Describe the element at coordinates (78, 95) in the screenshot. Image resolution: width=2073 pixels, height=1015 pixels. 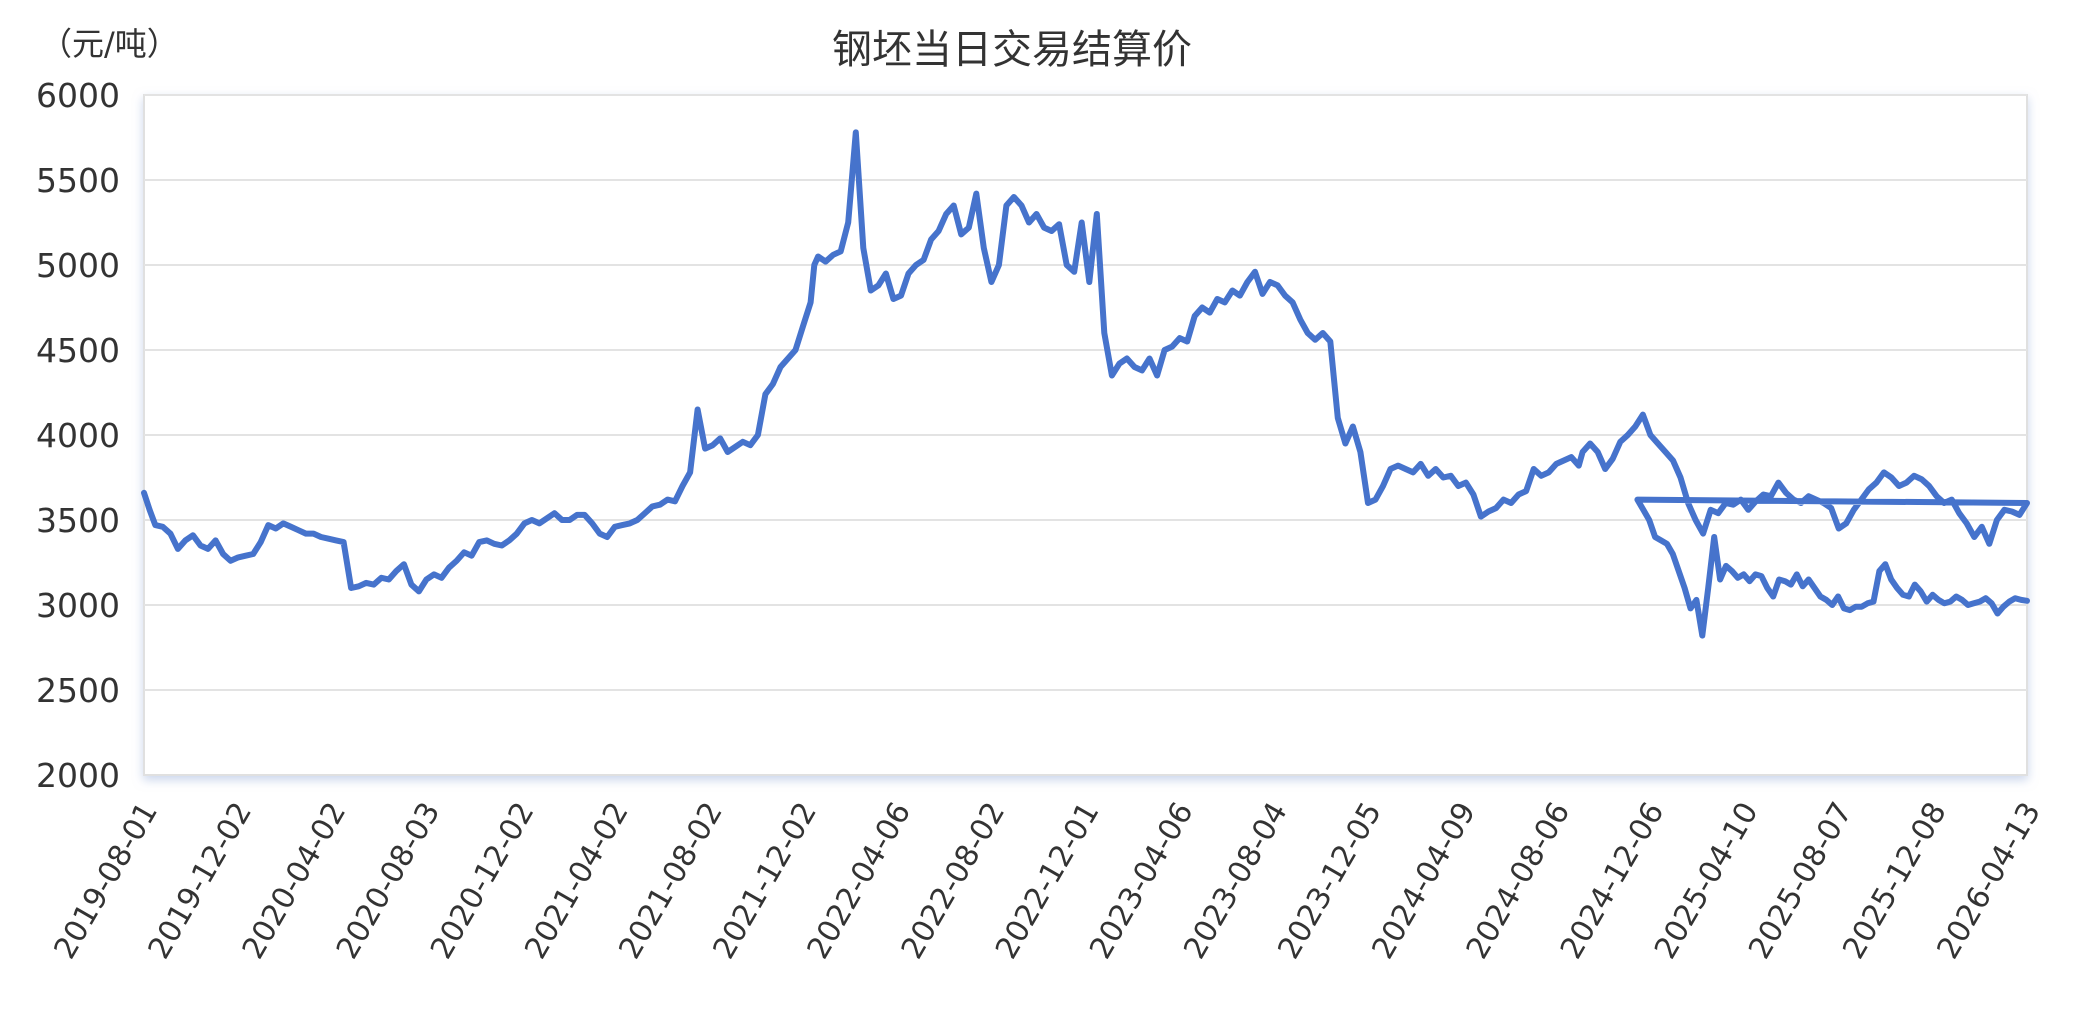
I see `y-tick-label: 6000` at that location.